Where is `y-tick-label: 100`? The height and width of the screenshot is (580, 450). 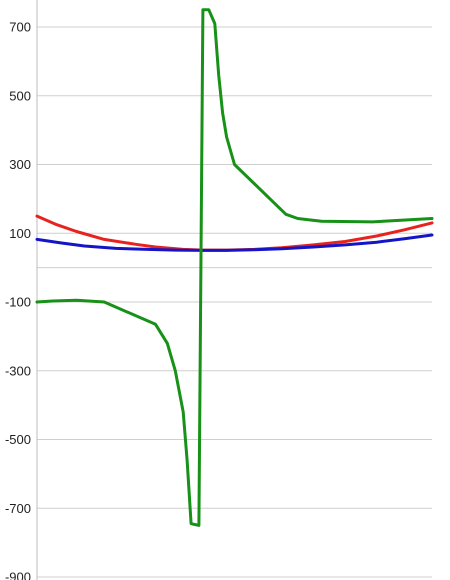
y-tick-label: 100 is located at coordinates (20, 233).